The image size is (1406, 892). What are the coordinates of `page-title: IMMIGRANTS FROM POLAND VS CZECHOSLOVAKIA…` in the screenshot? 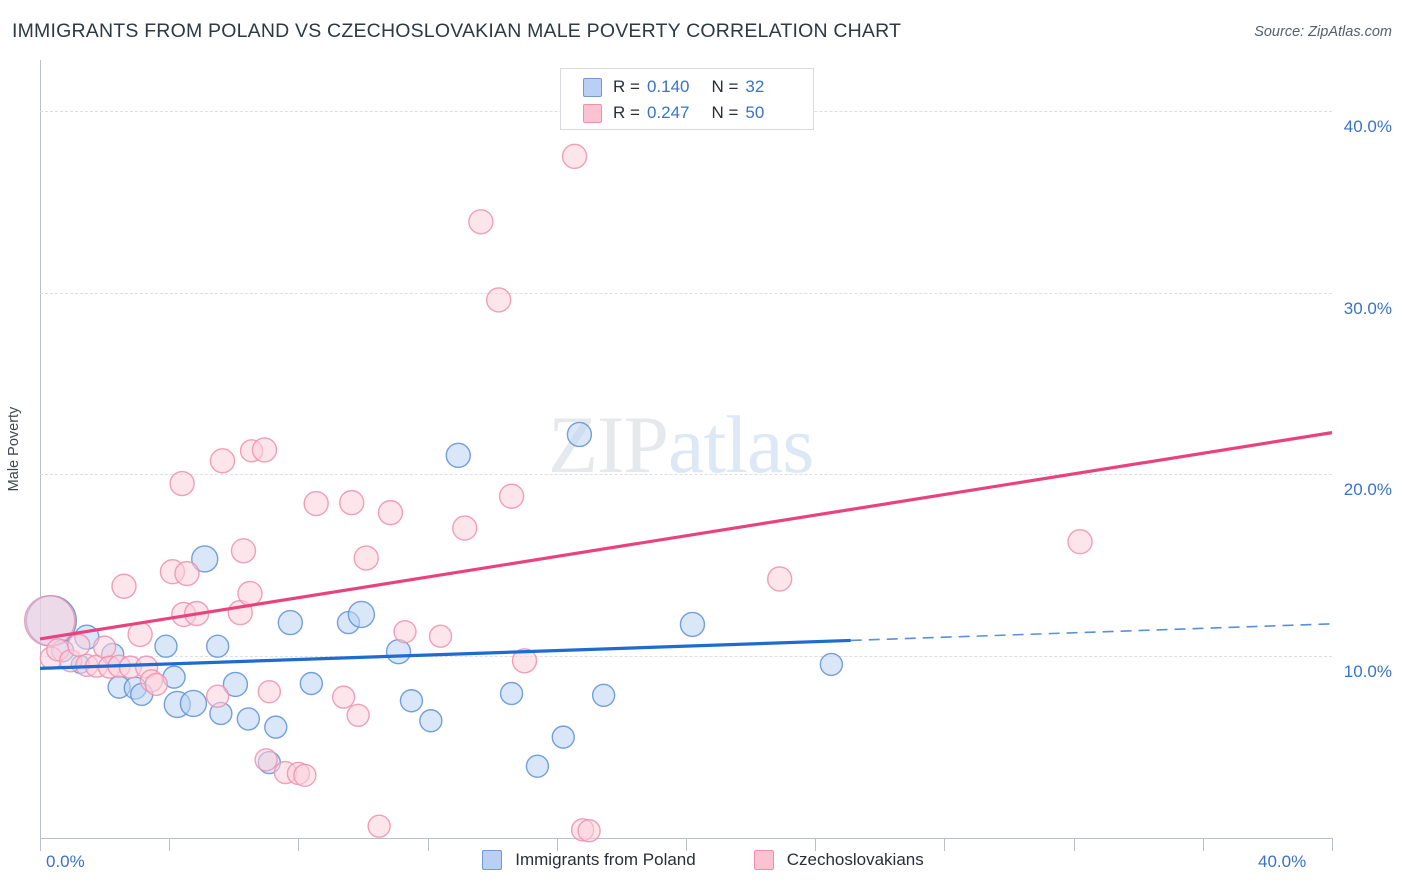 It's located at (457, 31).